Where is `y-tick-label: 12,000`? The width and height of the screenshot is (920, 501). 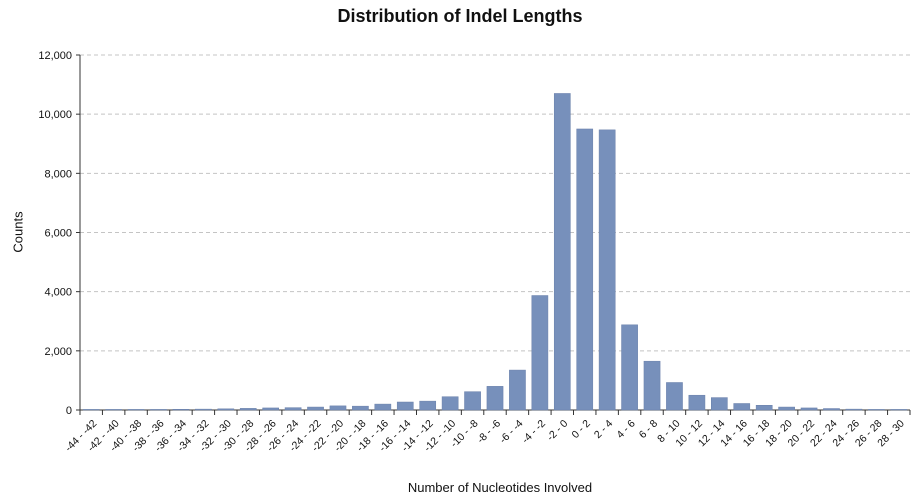
y-tick-label: 12,000 is located at coordinates (55, 56).